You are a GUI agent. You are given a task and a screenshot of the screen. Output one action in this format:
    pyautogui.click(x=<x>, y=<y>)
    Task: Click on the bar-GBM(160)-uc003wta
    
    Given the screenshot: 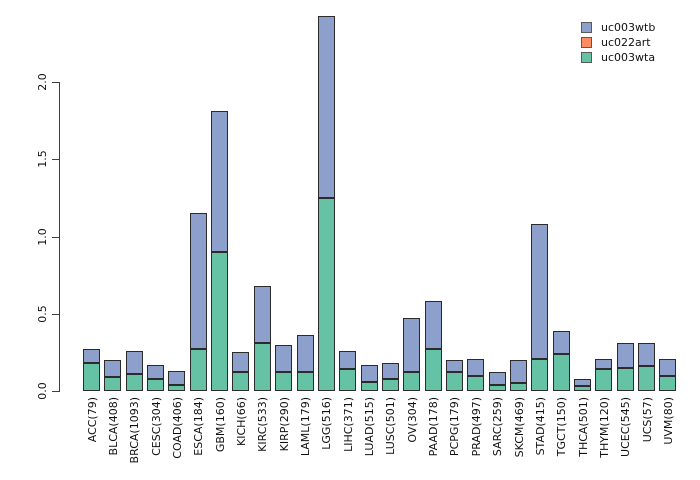 What is the action you would take?
    pyautogui.click(x=220, y=321)
    